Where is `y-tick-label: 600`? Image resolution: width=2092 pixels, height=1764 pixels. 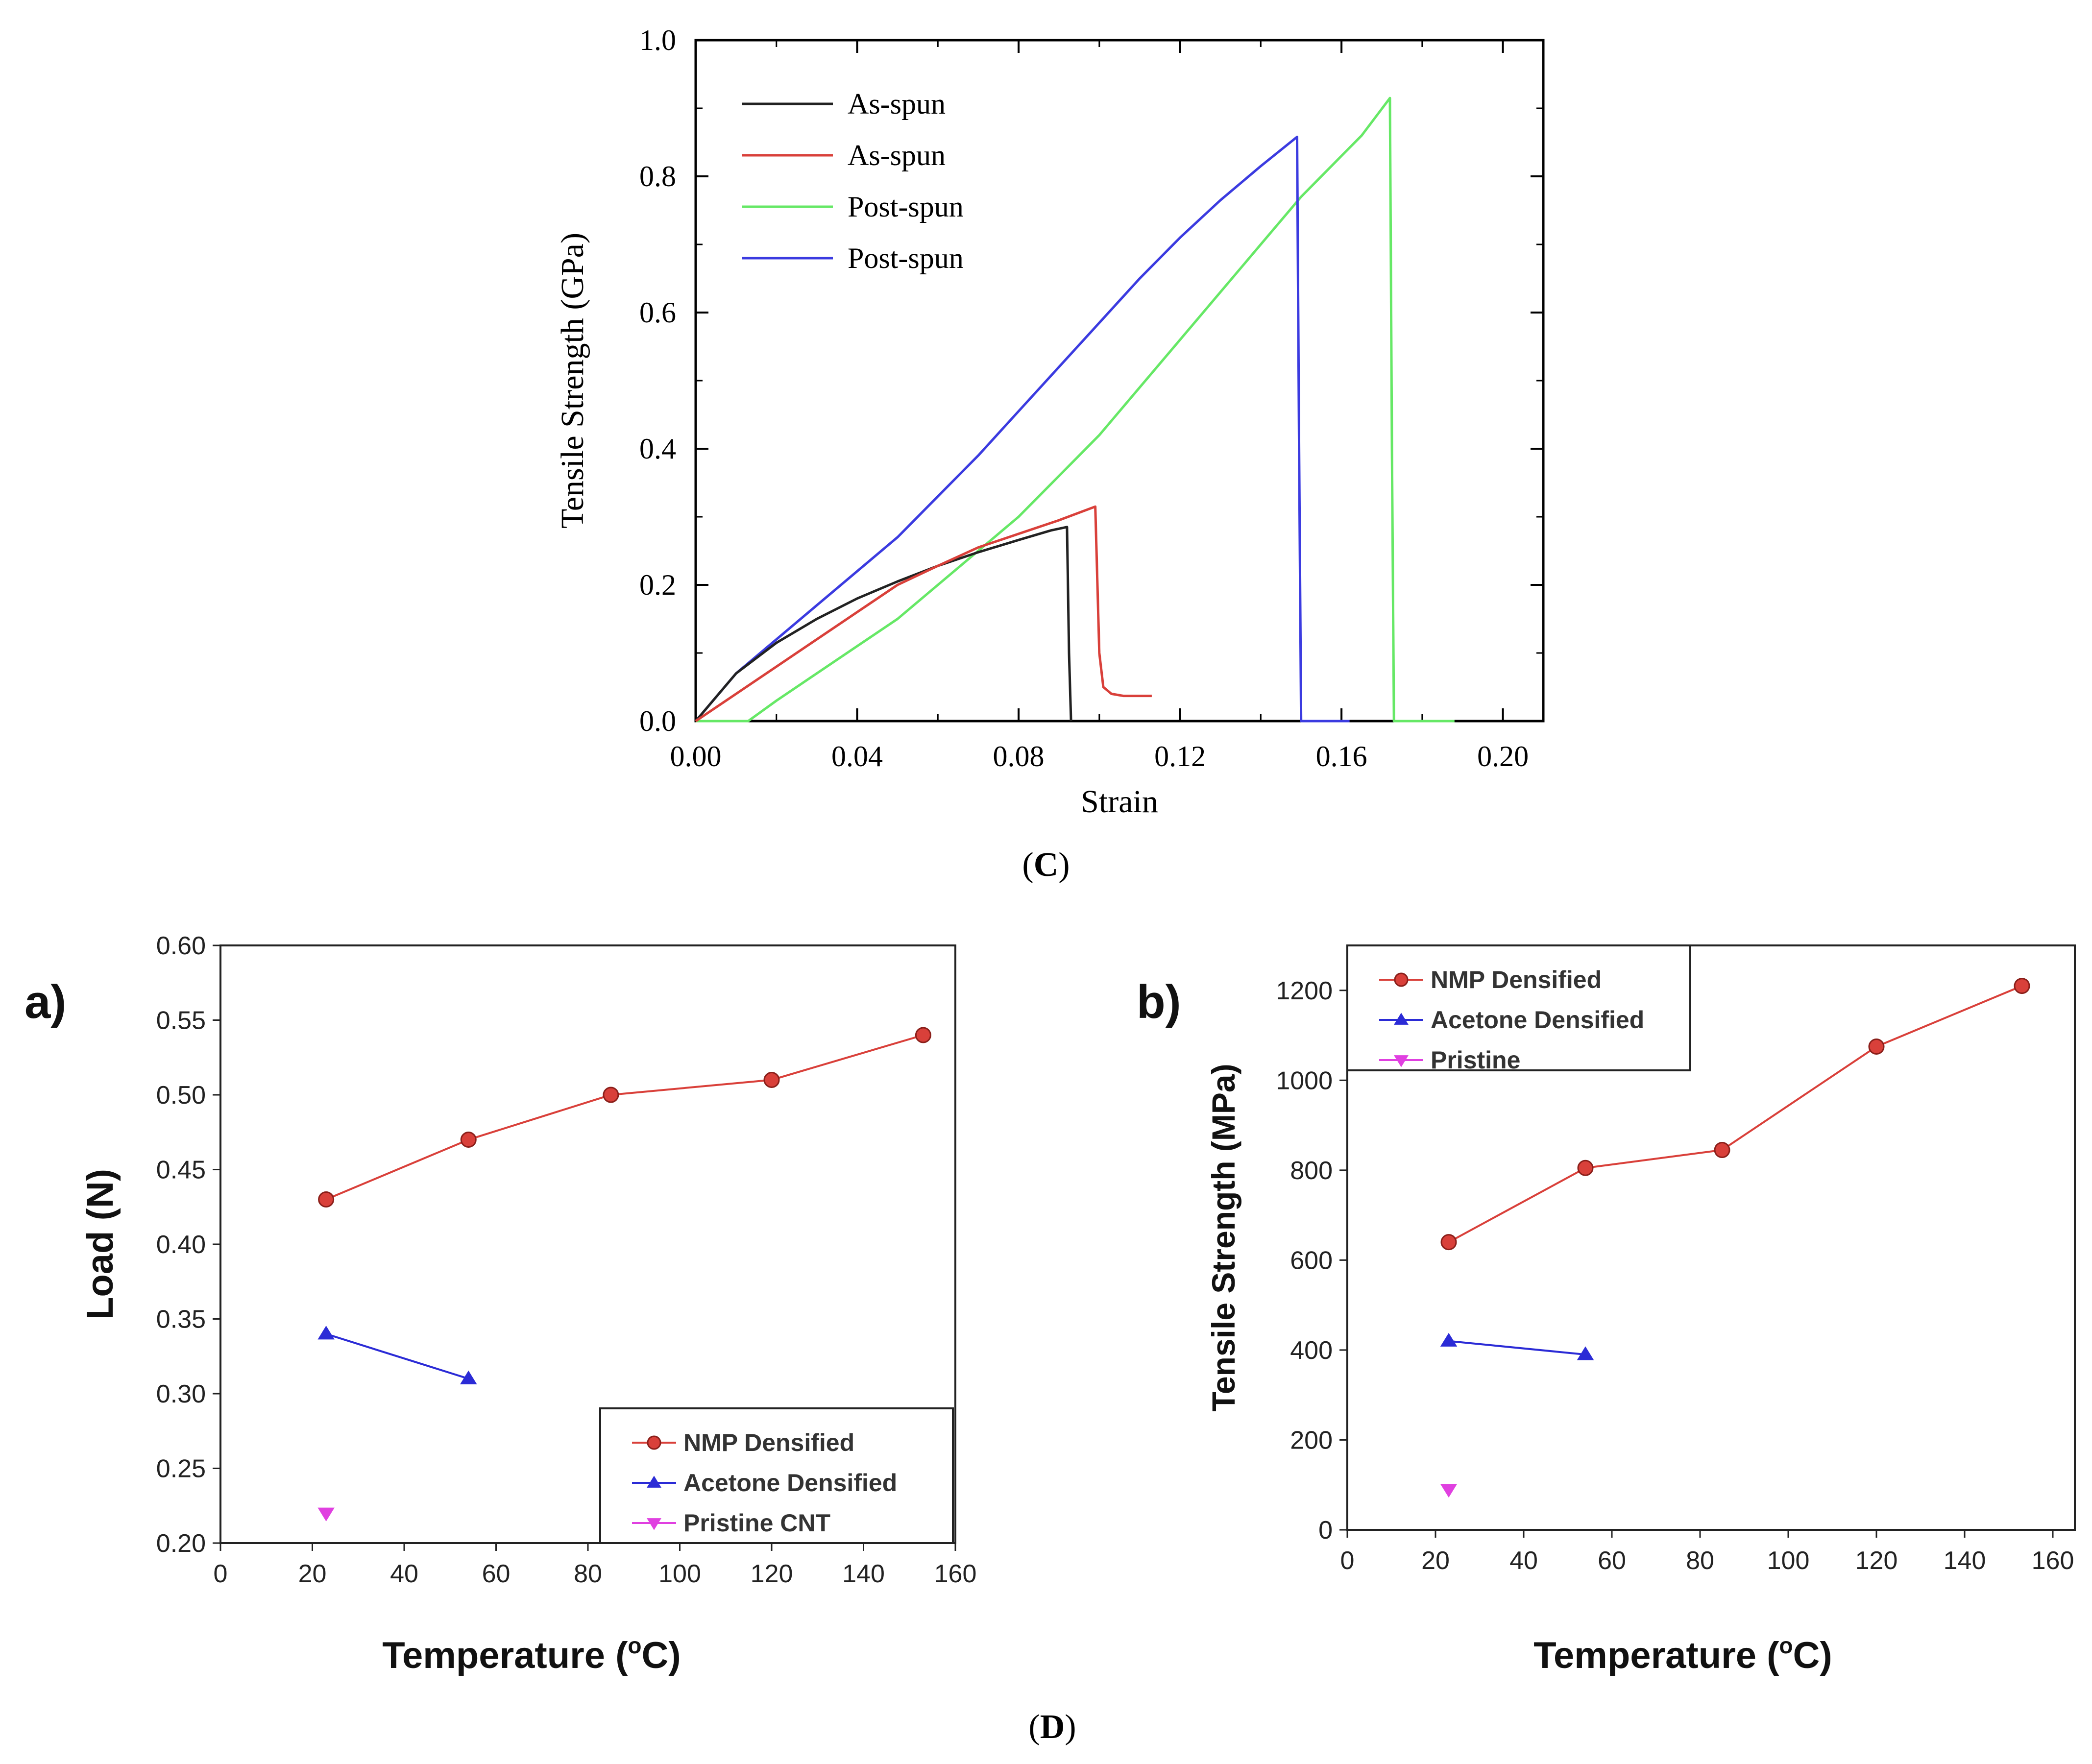 y-tick-label: 600 is located at coordinates (1311, 1260).